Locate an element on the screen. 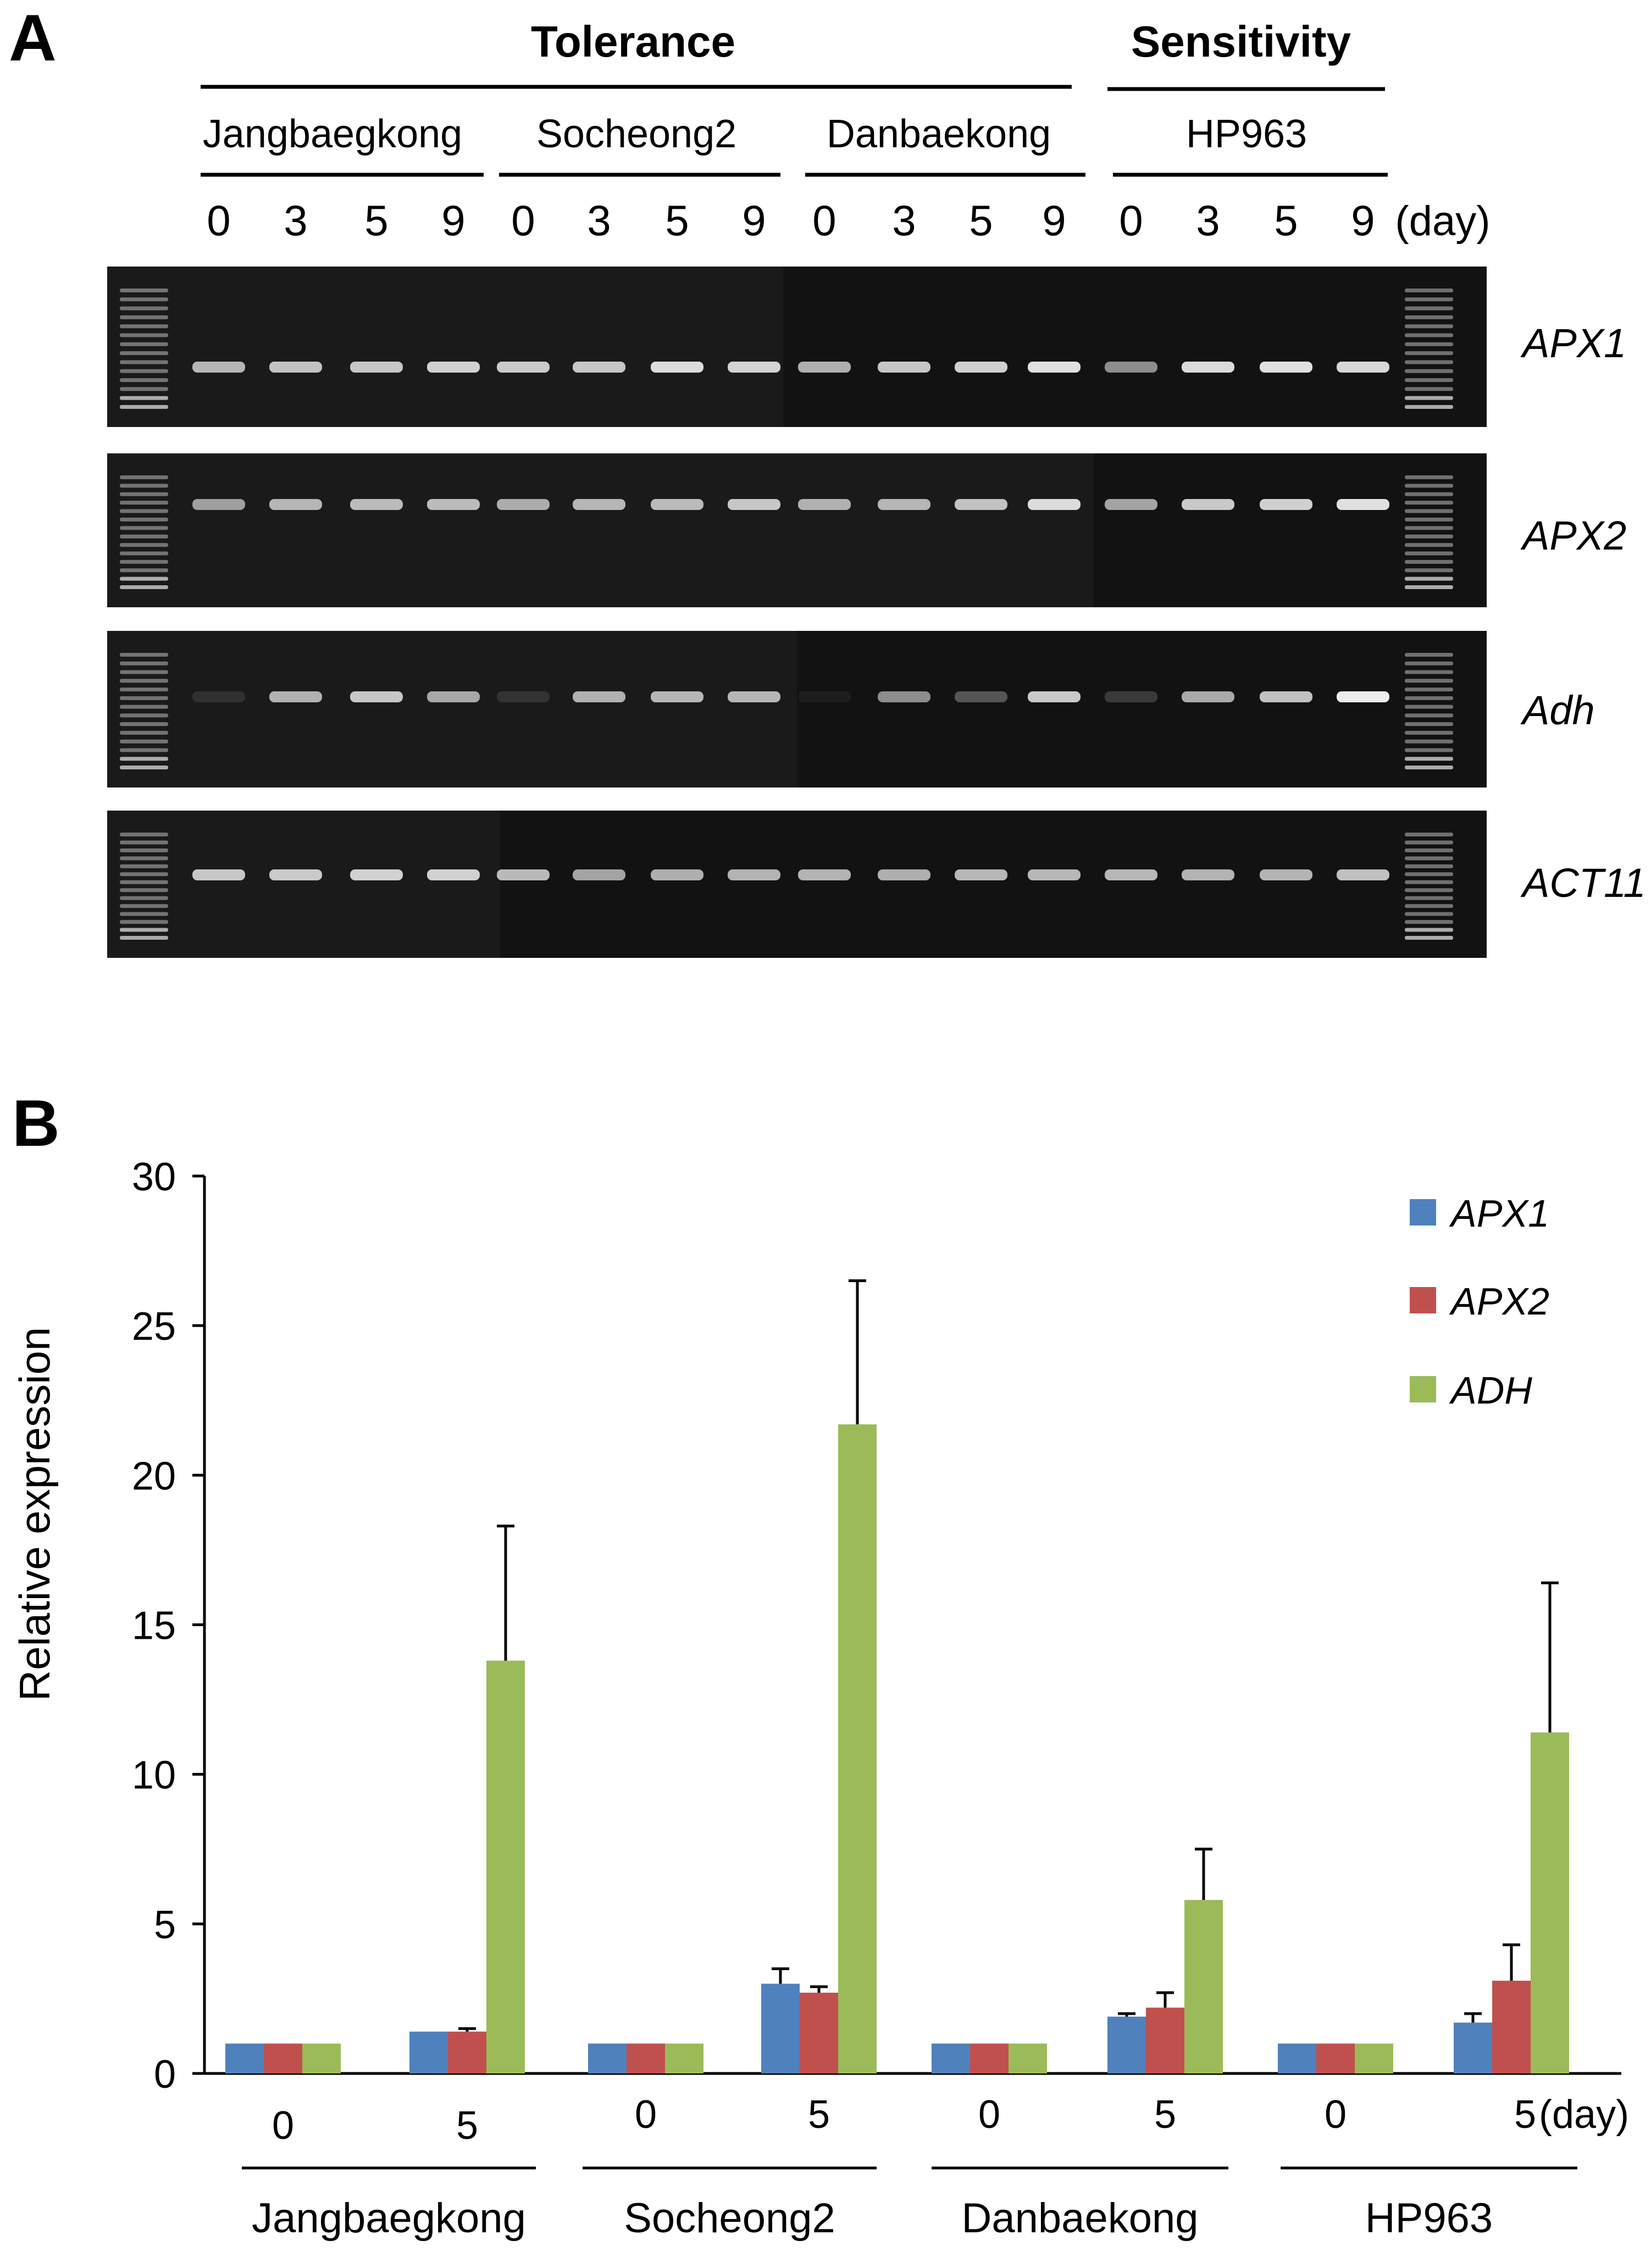  y-tick-label: 25 is located at coordinates (154, 1327).